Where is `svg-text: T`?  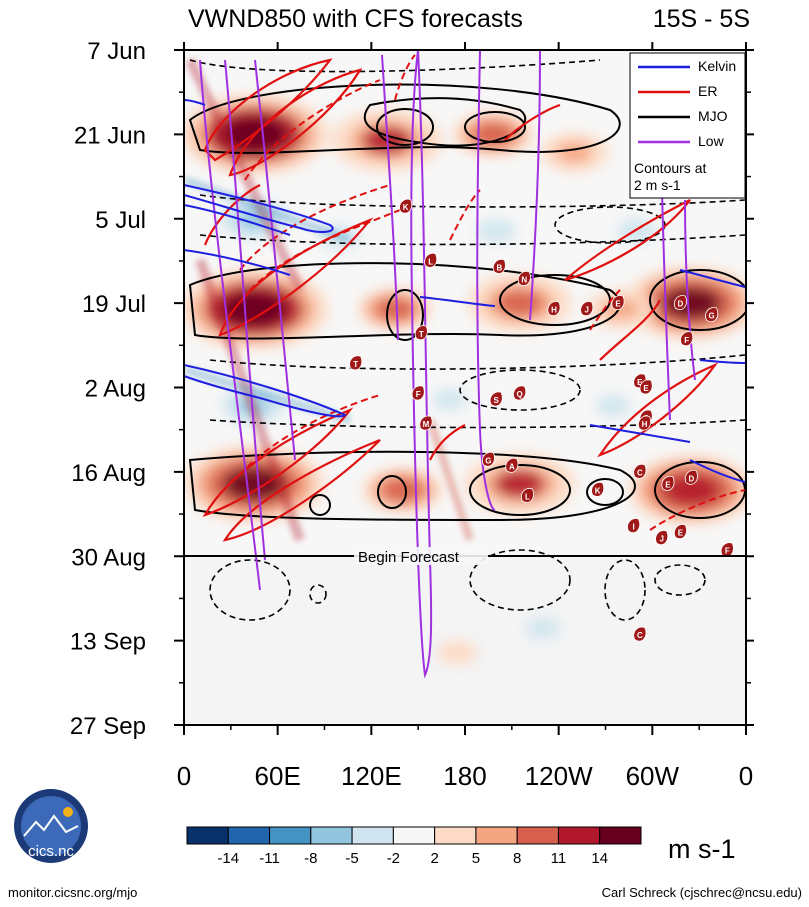
svg-text: T is located at coordinates (355, 364).